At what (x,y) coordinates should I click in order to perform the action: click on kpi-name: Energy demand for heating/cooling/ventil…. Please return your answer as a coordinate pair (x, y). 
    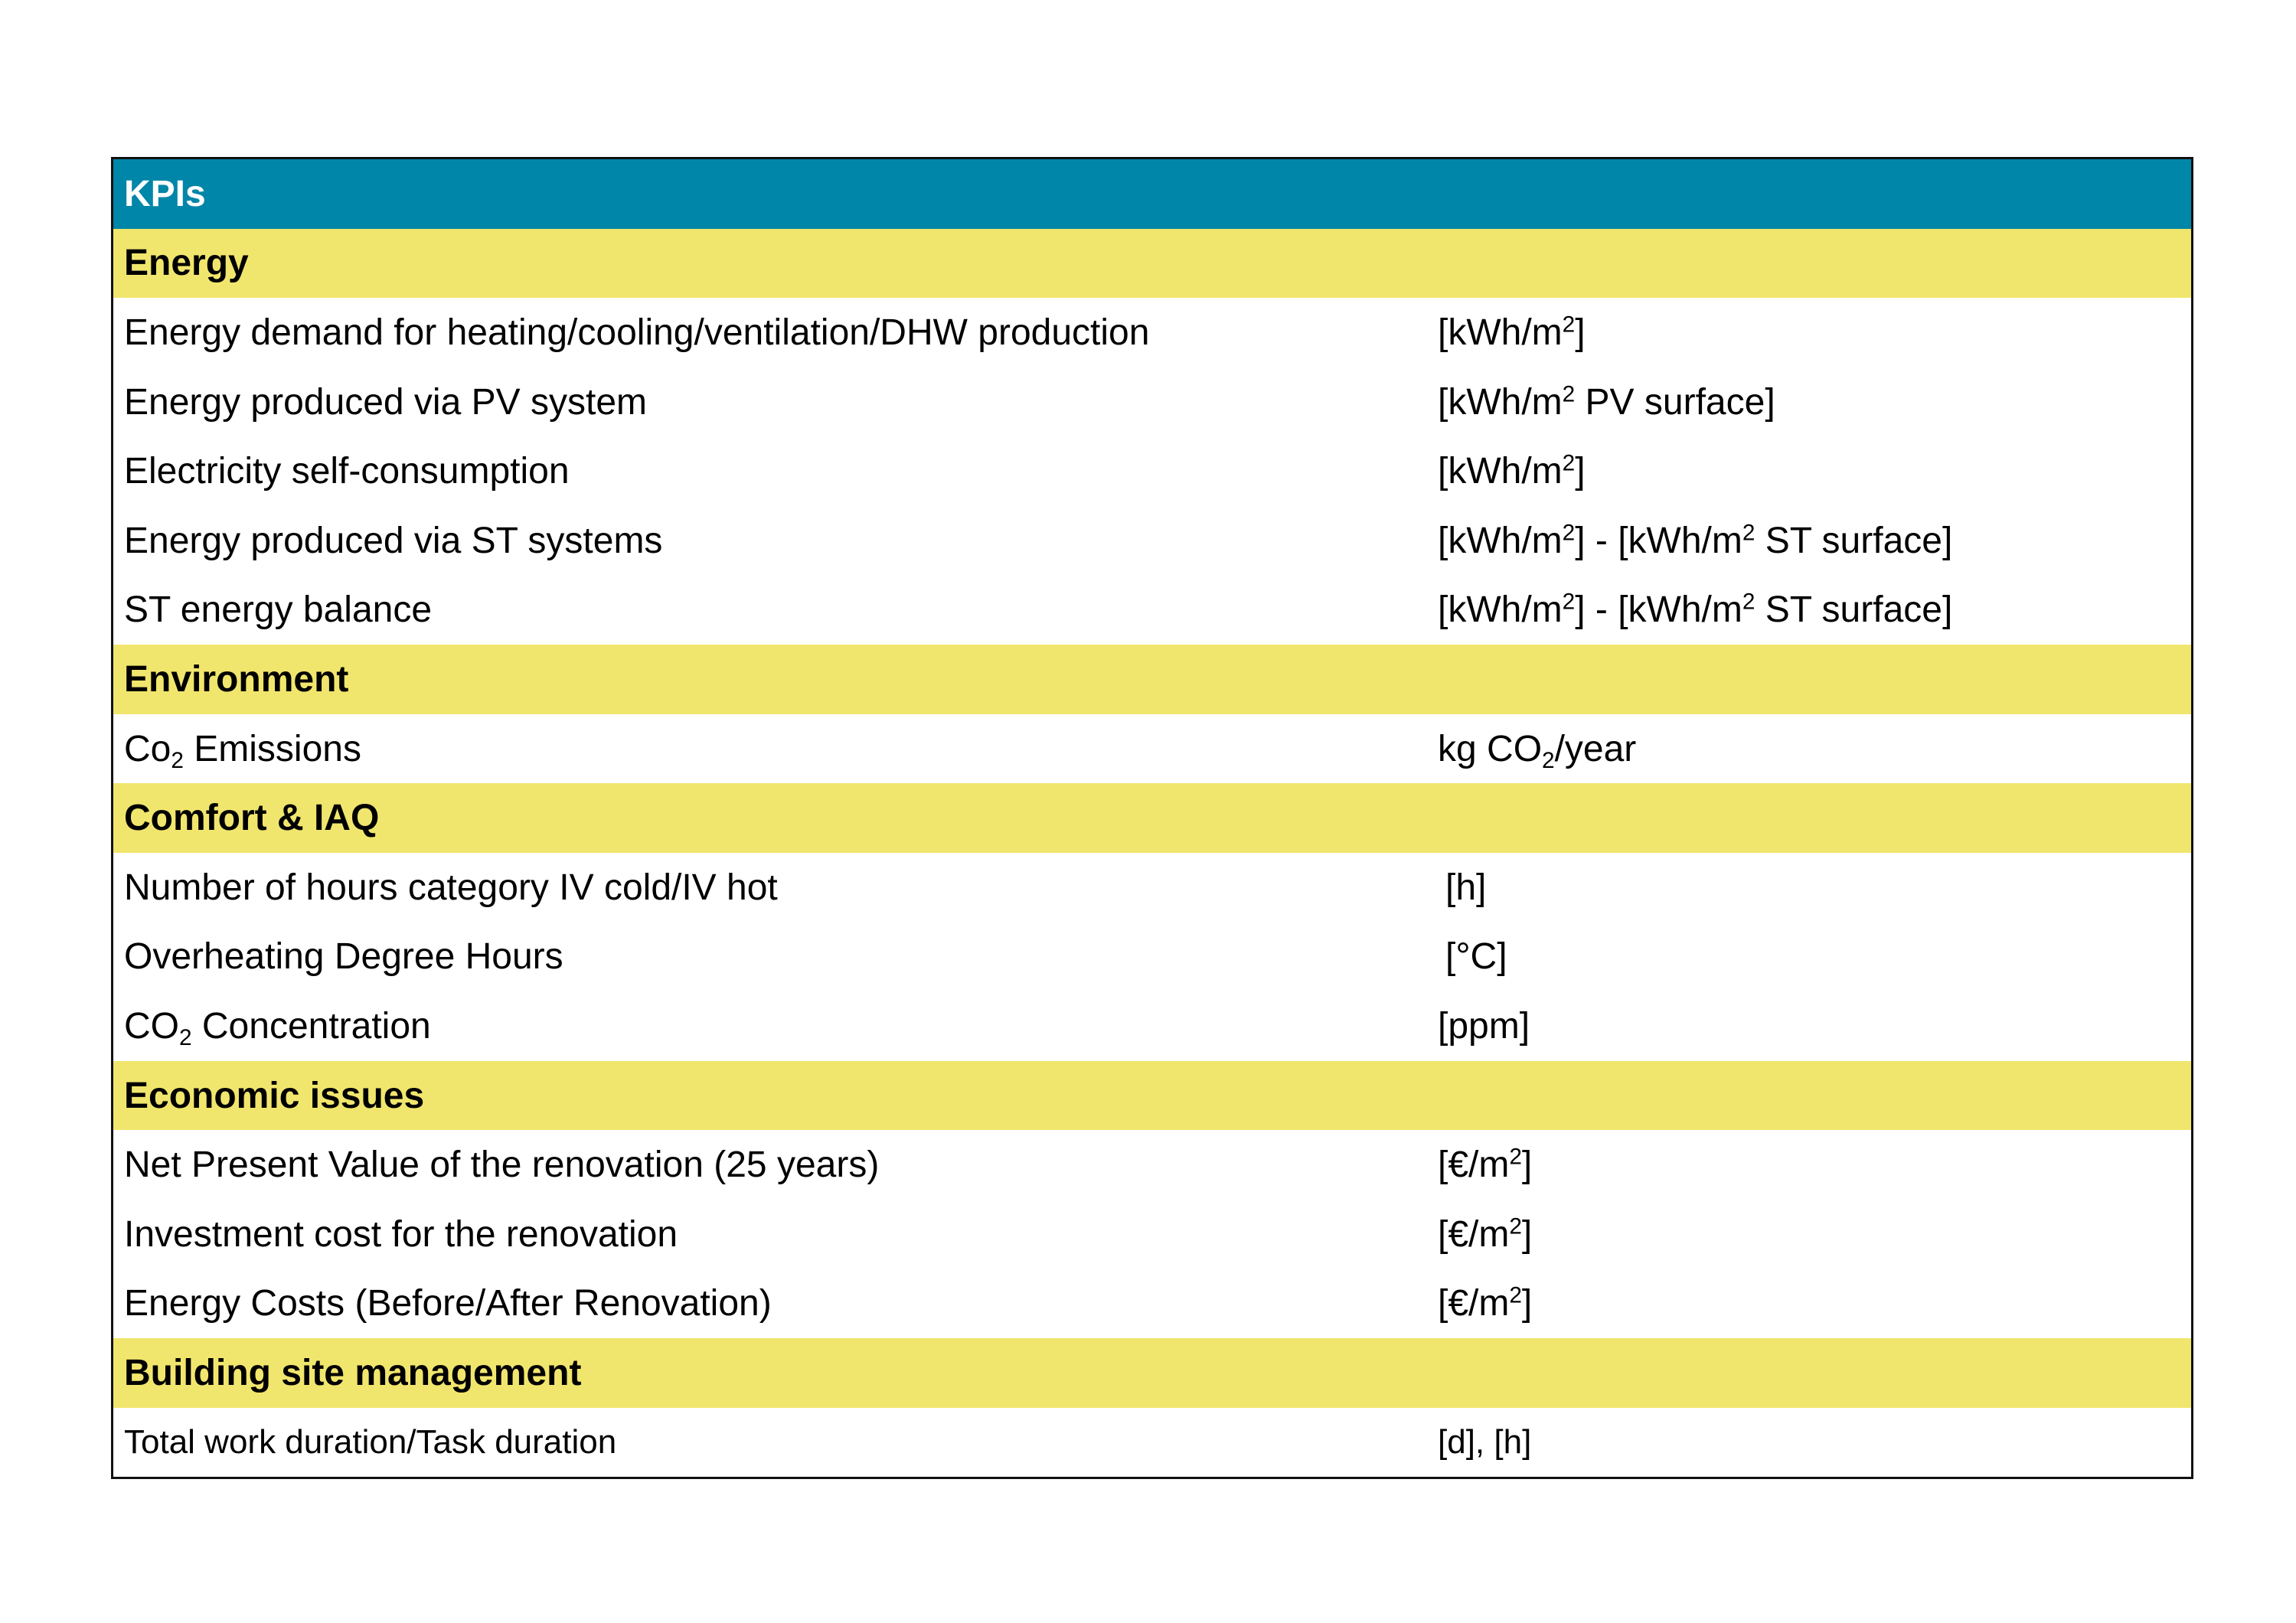
    Looking at the image, I should click on (637, 332).